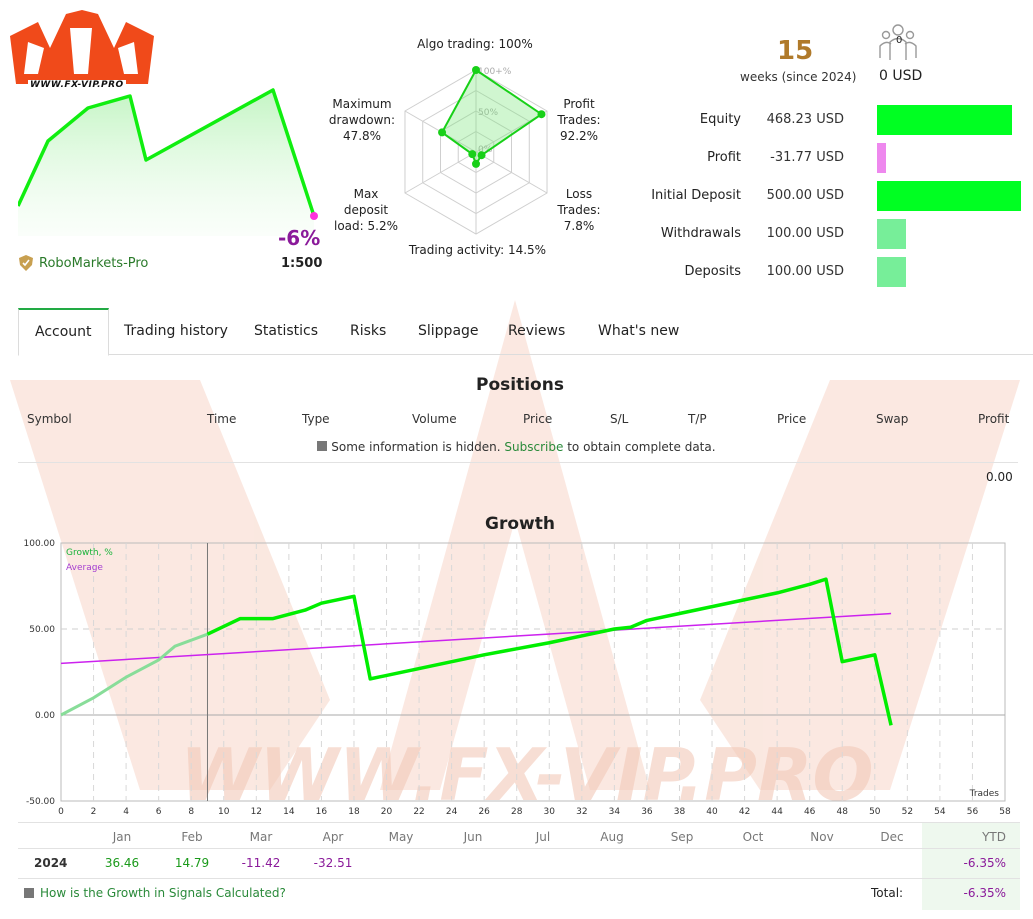 This screenshot has width=1033, height=919. Describe the element at coordinates (176, 331) in the screenshot. I see `tab-trading-history: Trading history` at that location.